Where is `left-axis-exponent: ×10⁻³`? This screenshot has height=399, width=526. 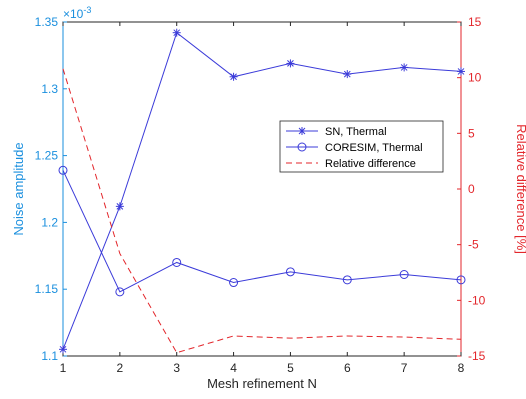 left-axis-exponent: ×10⁻³ is located at coordinates (77, 13).